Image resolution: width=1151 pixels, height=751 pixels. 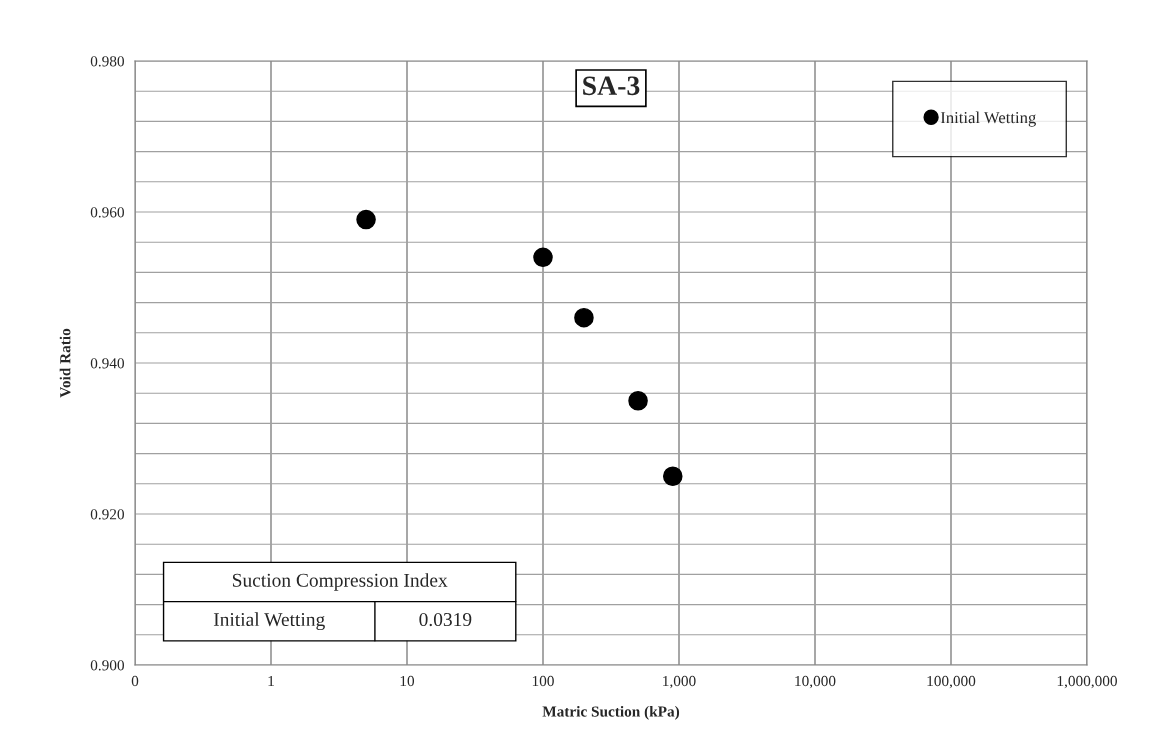 I want to click on x-axis-title: Matric Suction (kPa), so click(x=611, y=712).